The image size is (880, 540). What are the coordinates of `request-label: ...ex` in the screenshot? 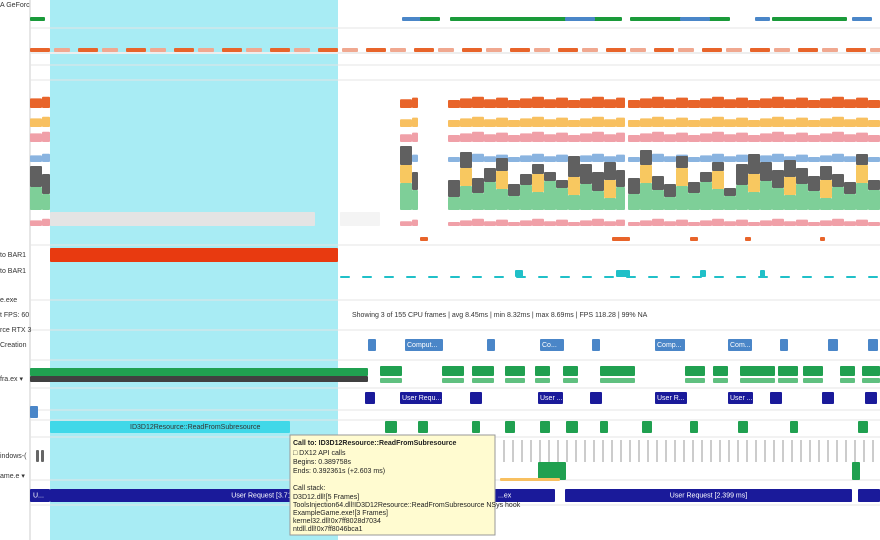 It's located at (505, 495).